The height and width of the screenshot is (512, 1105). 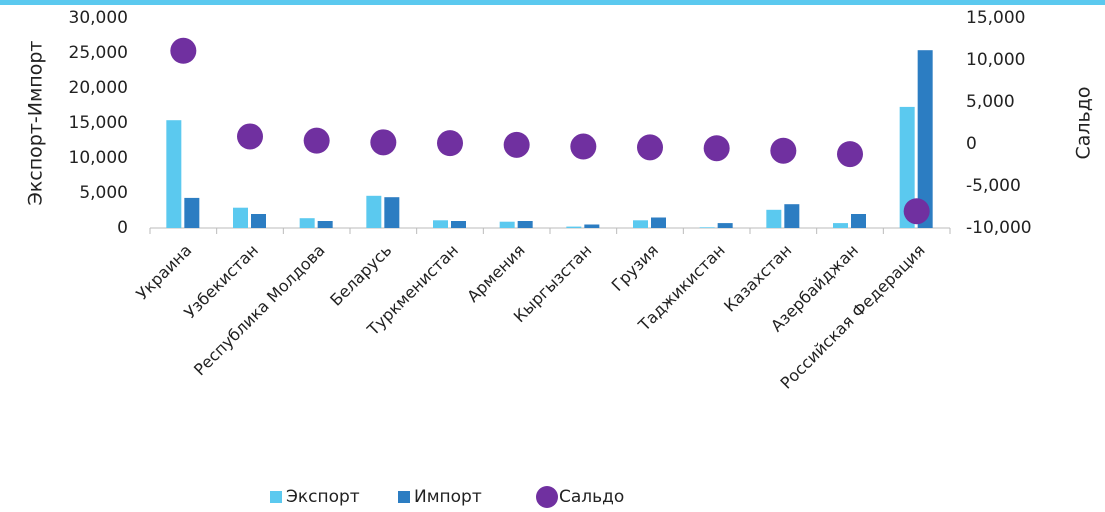 I want to click on y-tick-label: 30,000, so click(x=98, y=18).